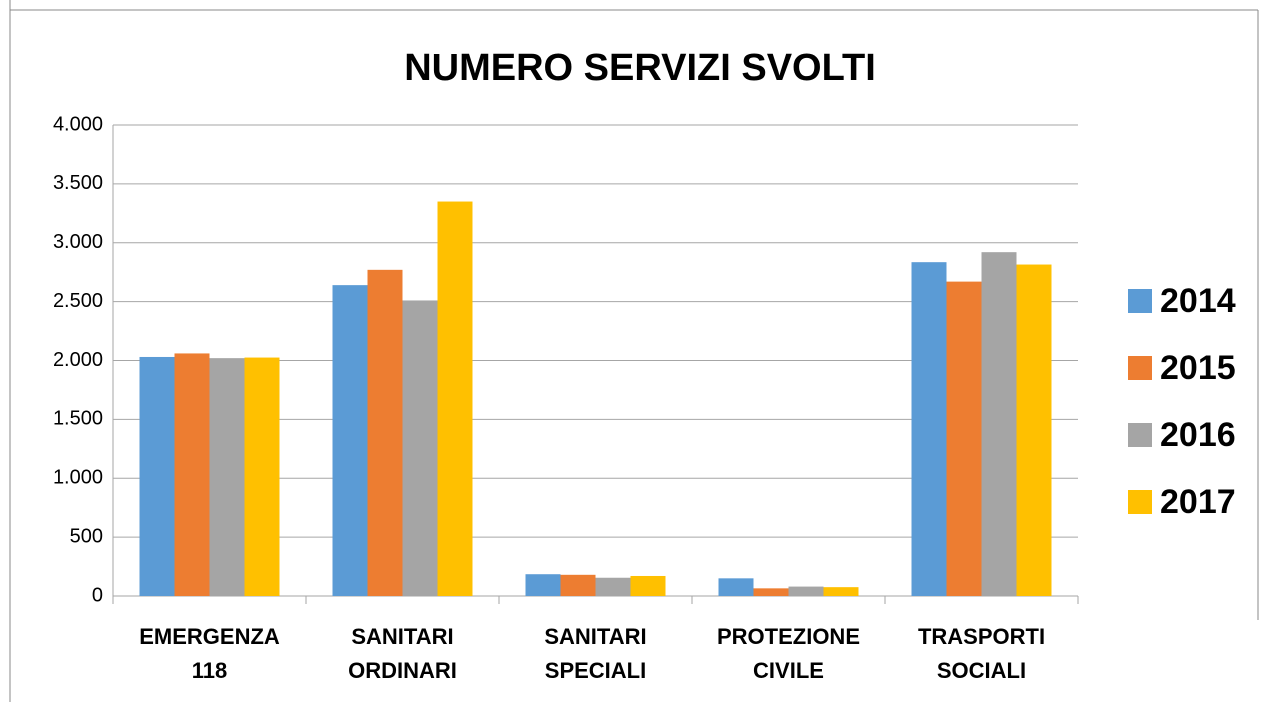 The image size is (1262, 702). What do you see at coordinates (1198, 435) in the screenshot?
I see `legend-label: 2016` at bounding box center [1198, 435].